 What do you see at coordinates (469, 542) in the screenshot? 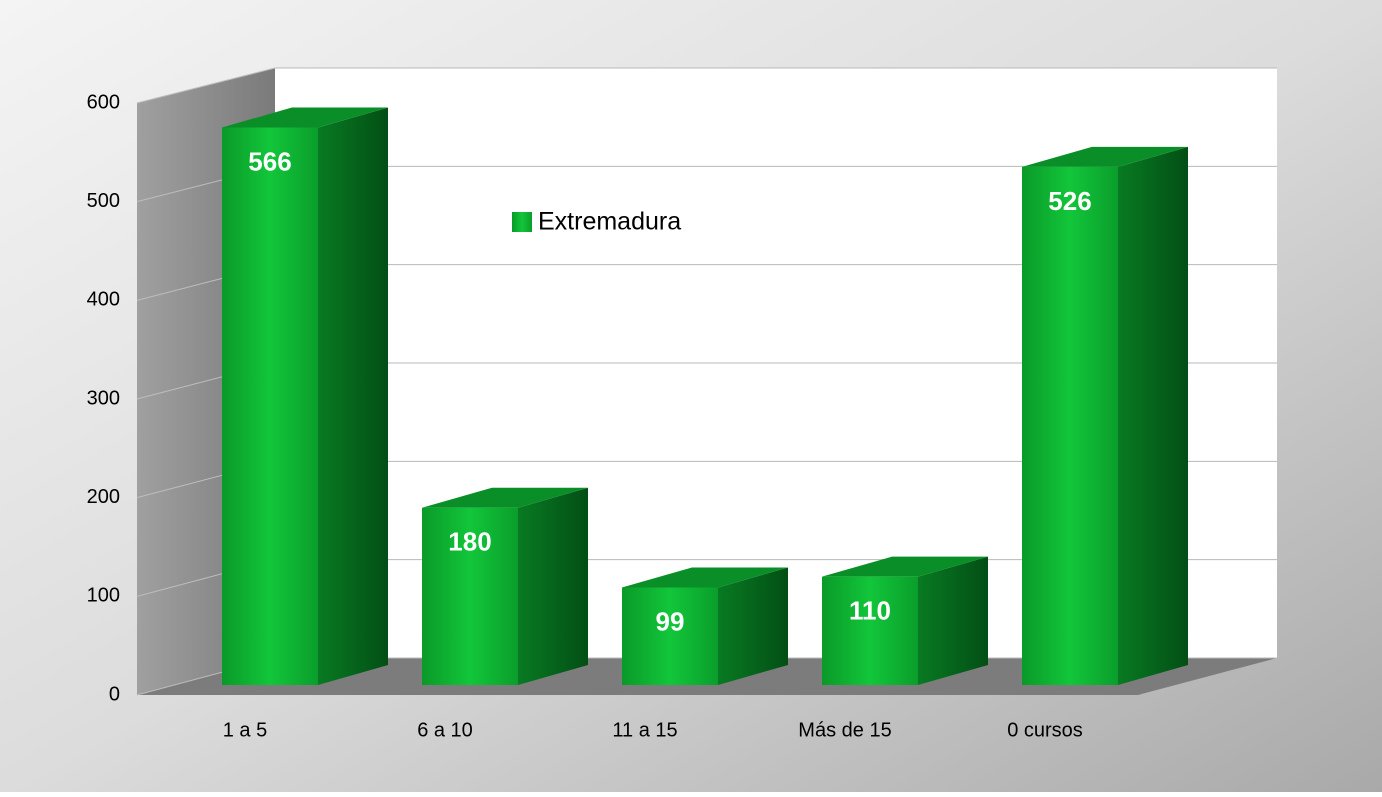
I see `data-label: 180` at bounding box center [469, 542].